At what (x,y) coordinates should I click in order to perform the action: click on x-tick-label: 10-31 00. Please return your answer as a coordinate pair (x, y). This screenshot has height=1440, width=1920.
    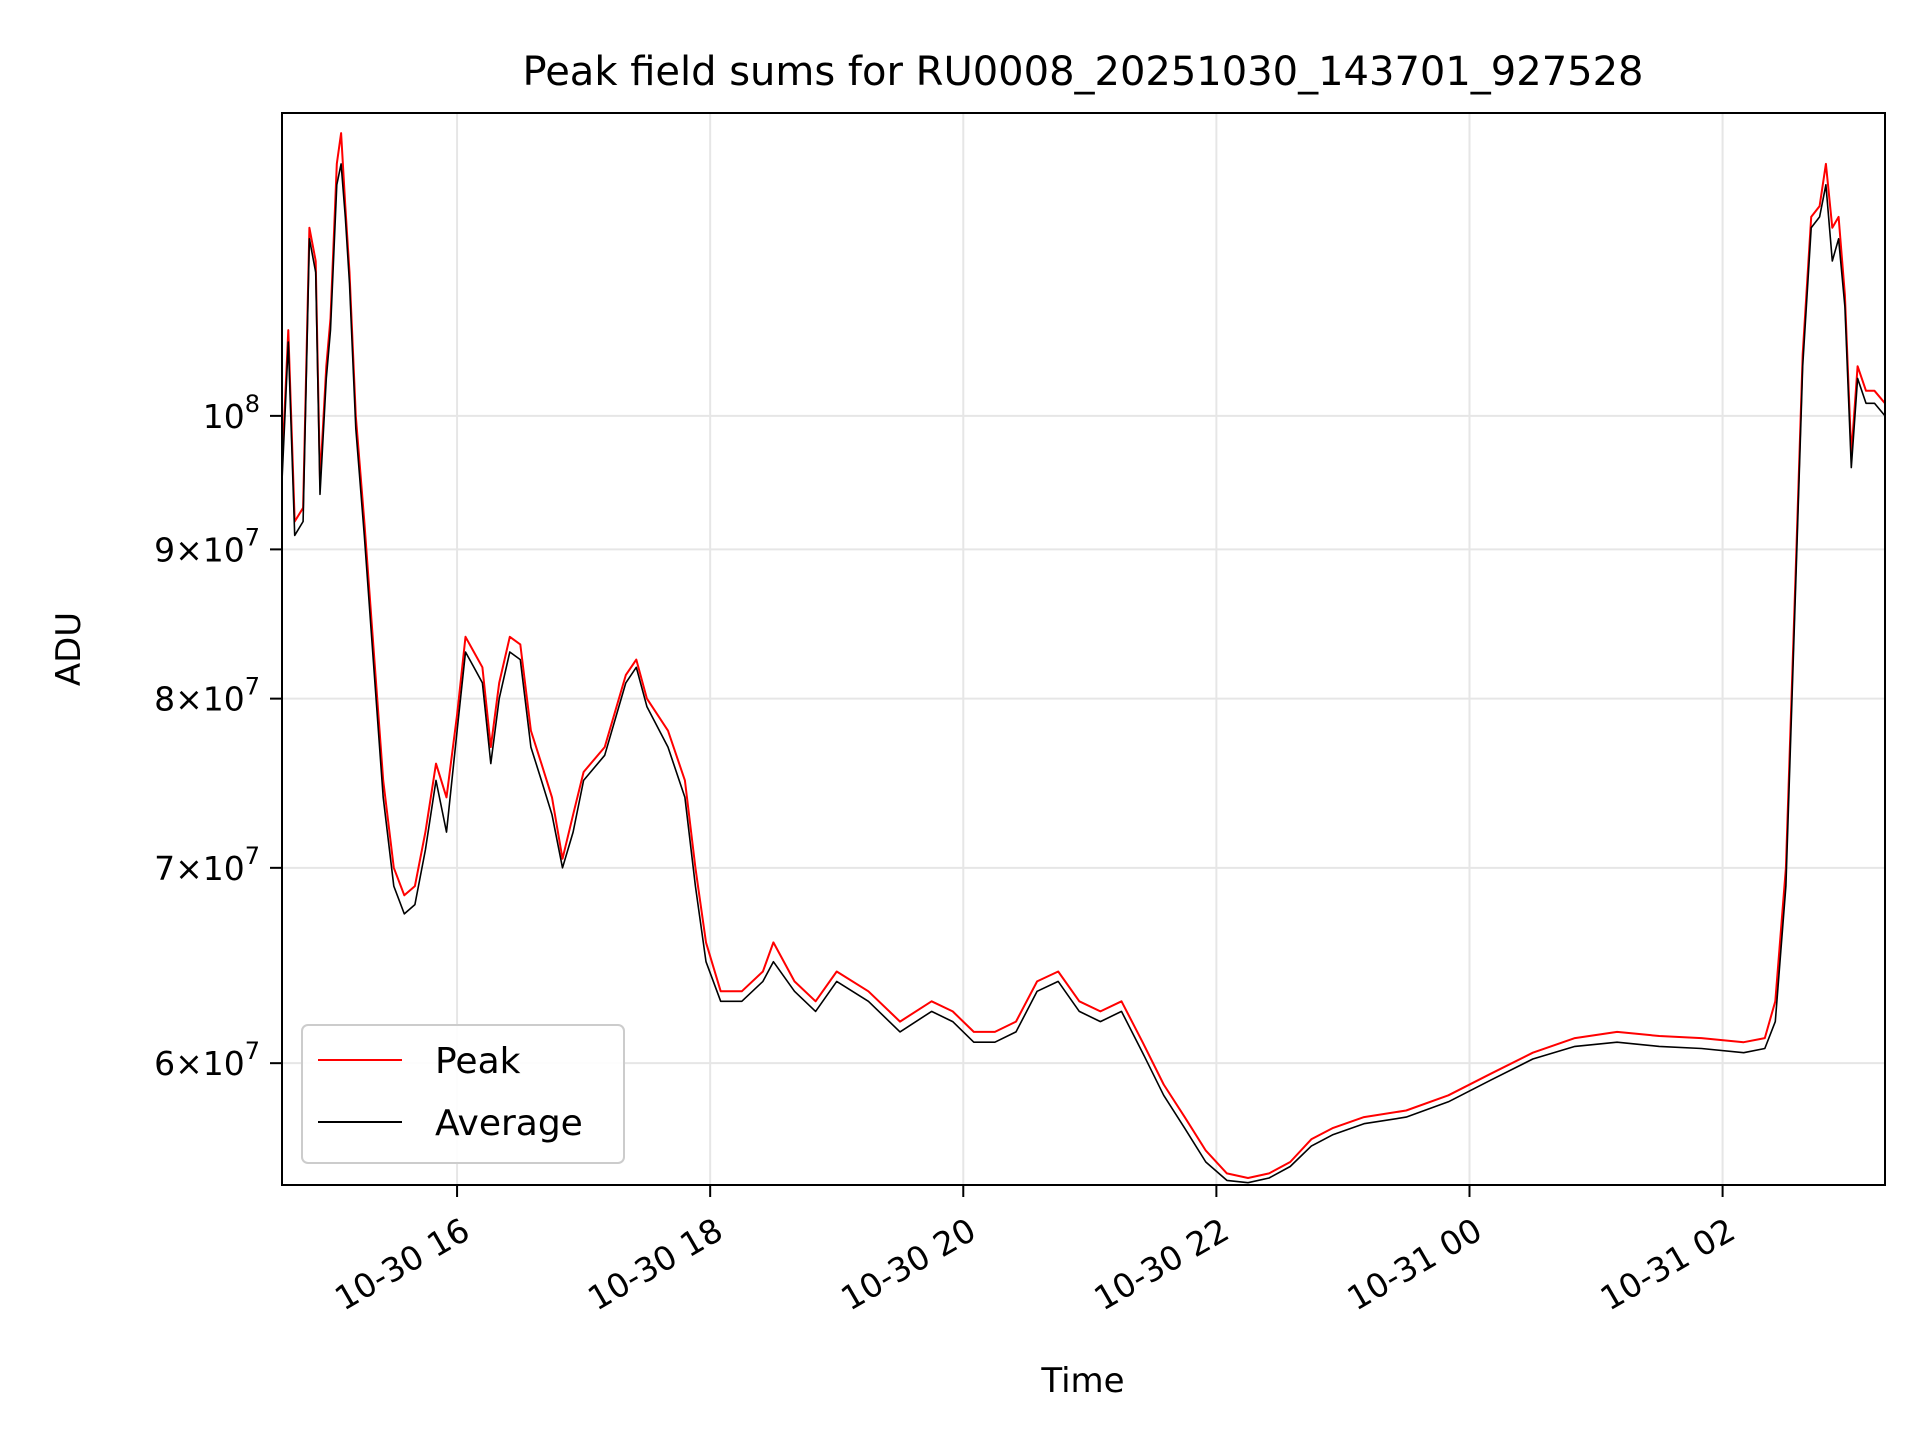
    Looking at the image, I should click on (1414, 1264).